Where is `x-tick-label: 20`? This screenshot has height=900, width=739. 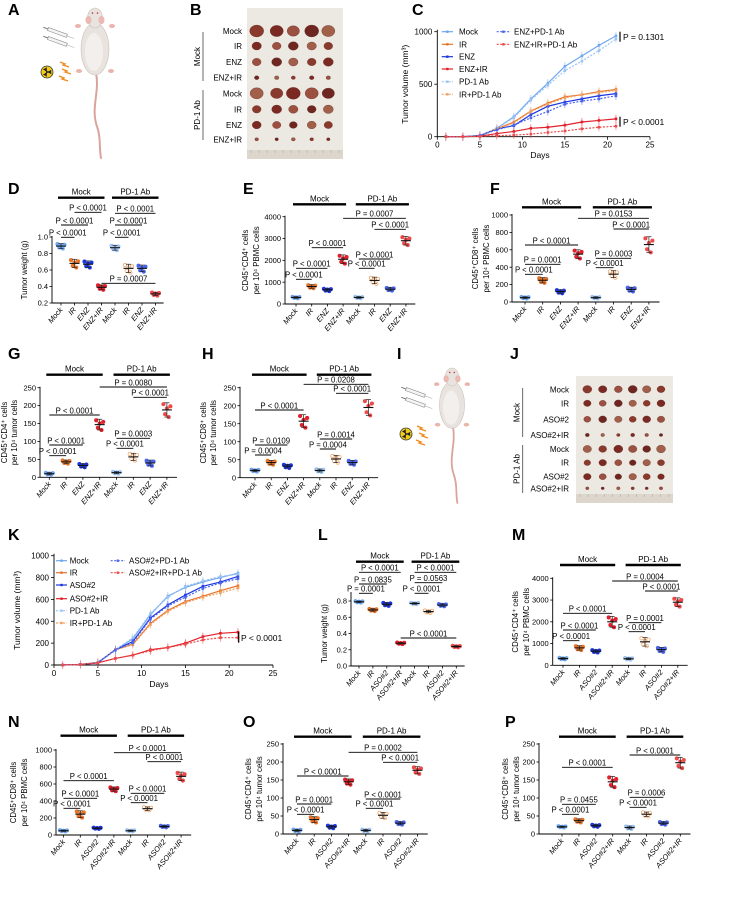
x-tick-label: 20 is located at coordinates (607, 145).